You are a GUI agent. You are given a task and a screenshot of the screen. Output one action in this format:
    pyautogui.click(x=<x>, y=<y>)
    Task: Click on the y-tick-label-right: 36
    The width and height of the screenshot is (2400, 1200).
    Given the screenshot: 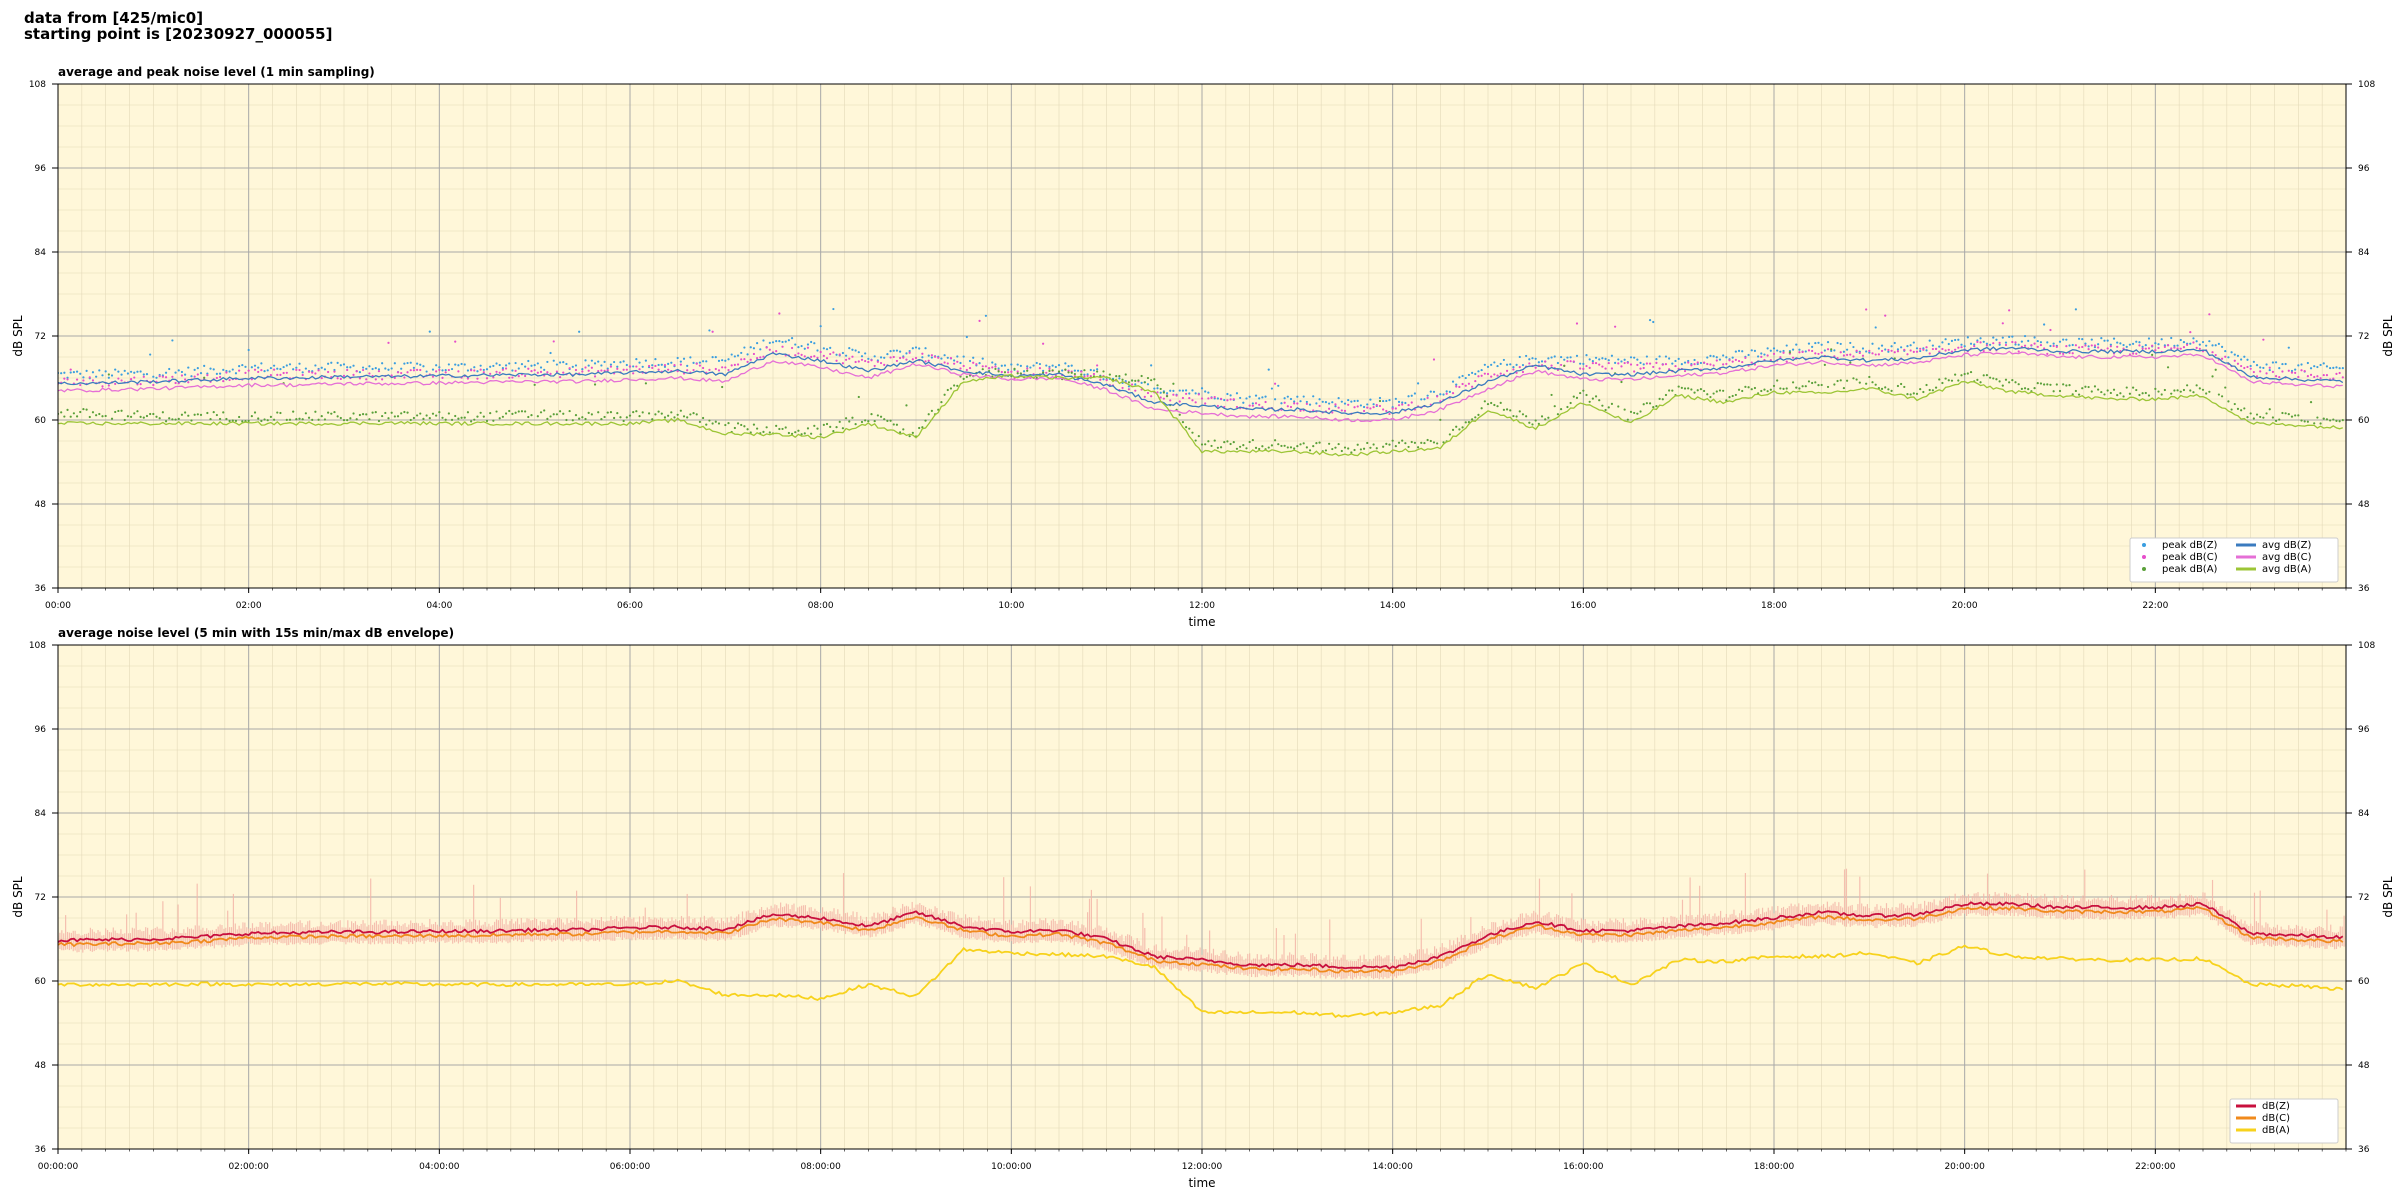 What is the action you would take?
    pyautogui.click(x=2364, y=1150)
    